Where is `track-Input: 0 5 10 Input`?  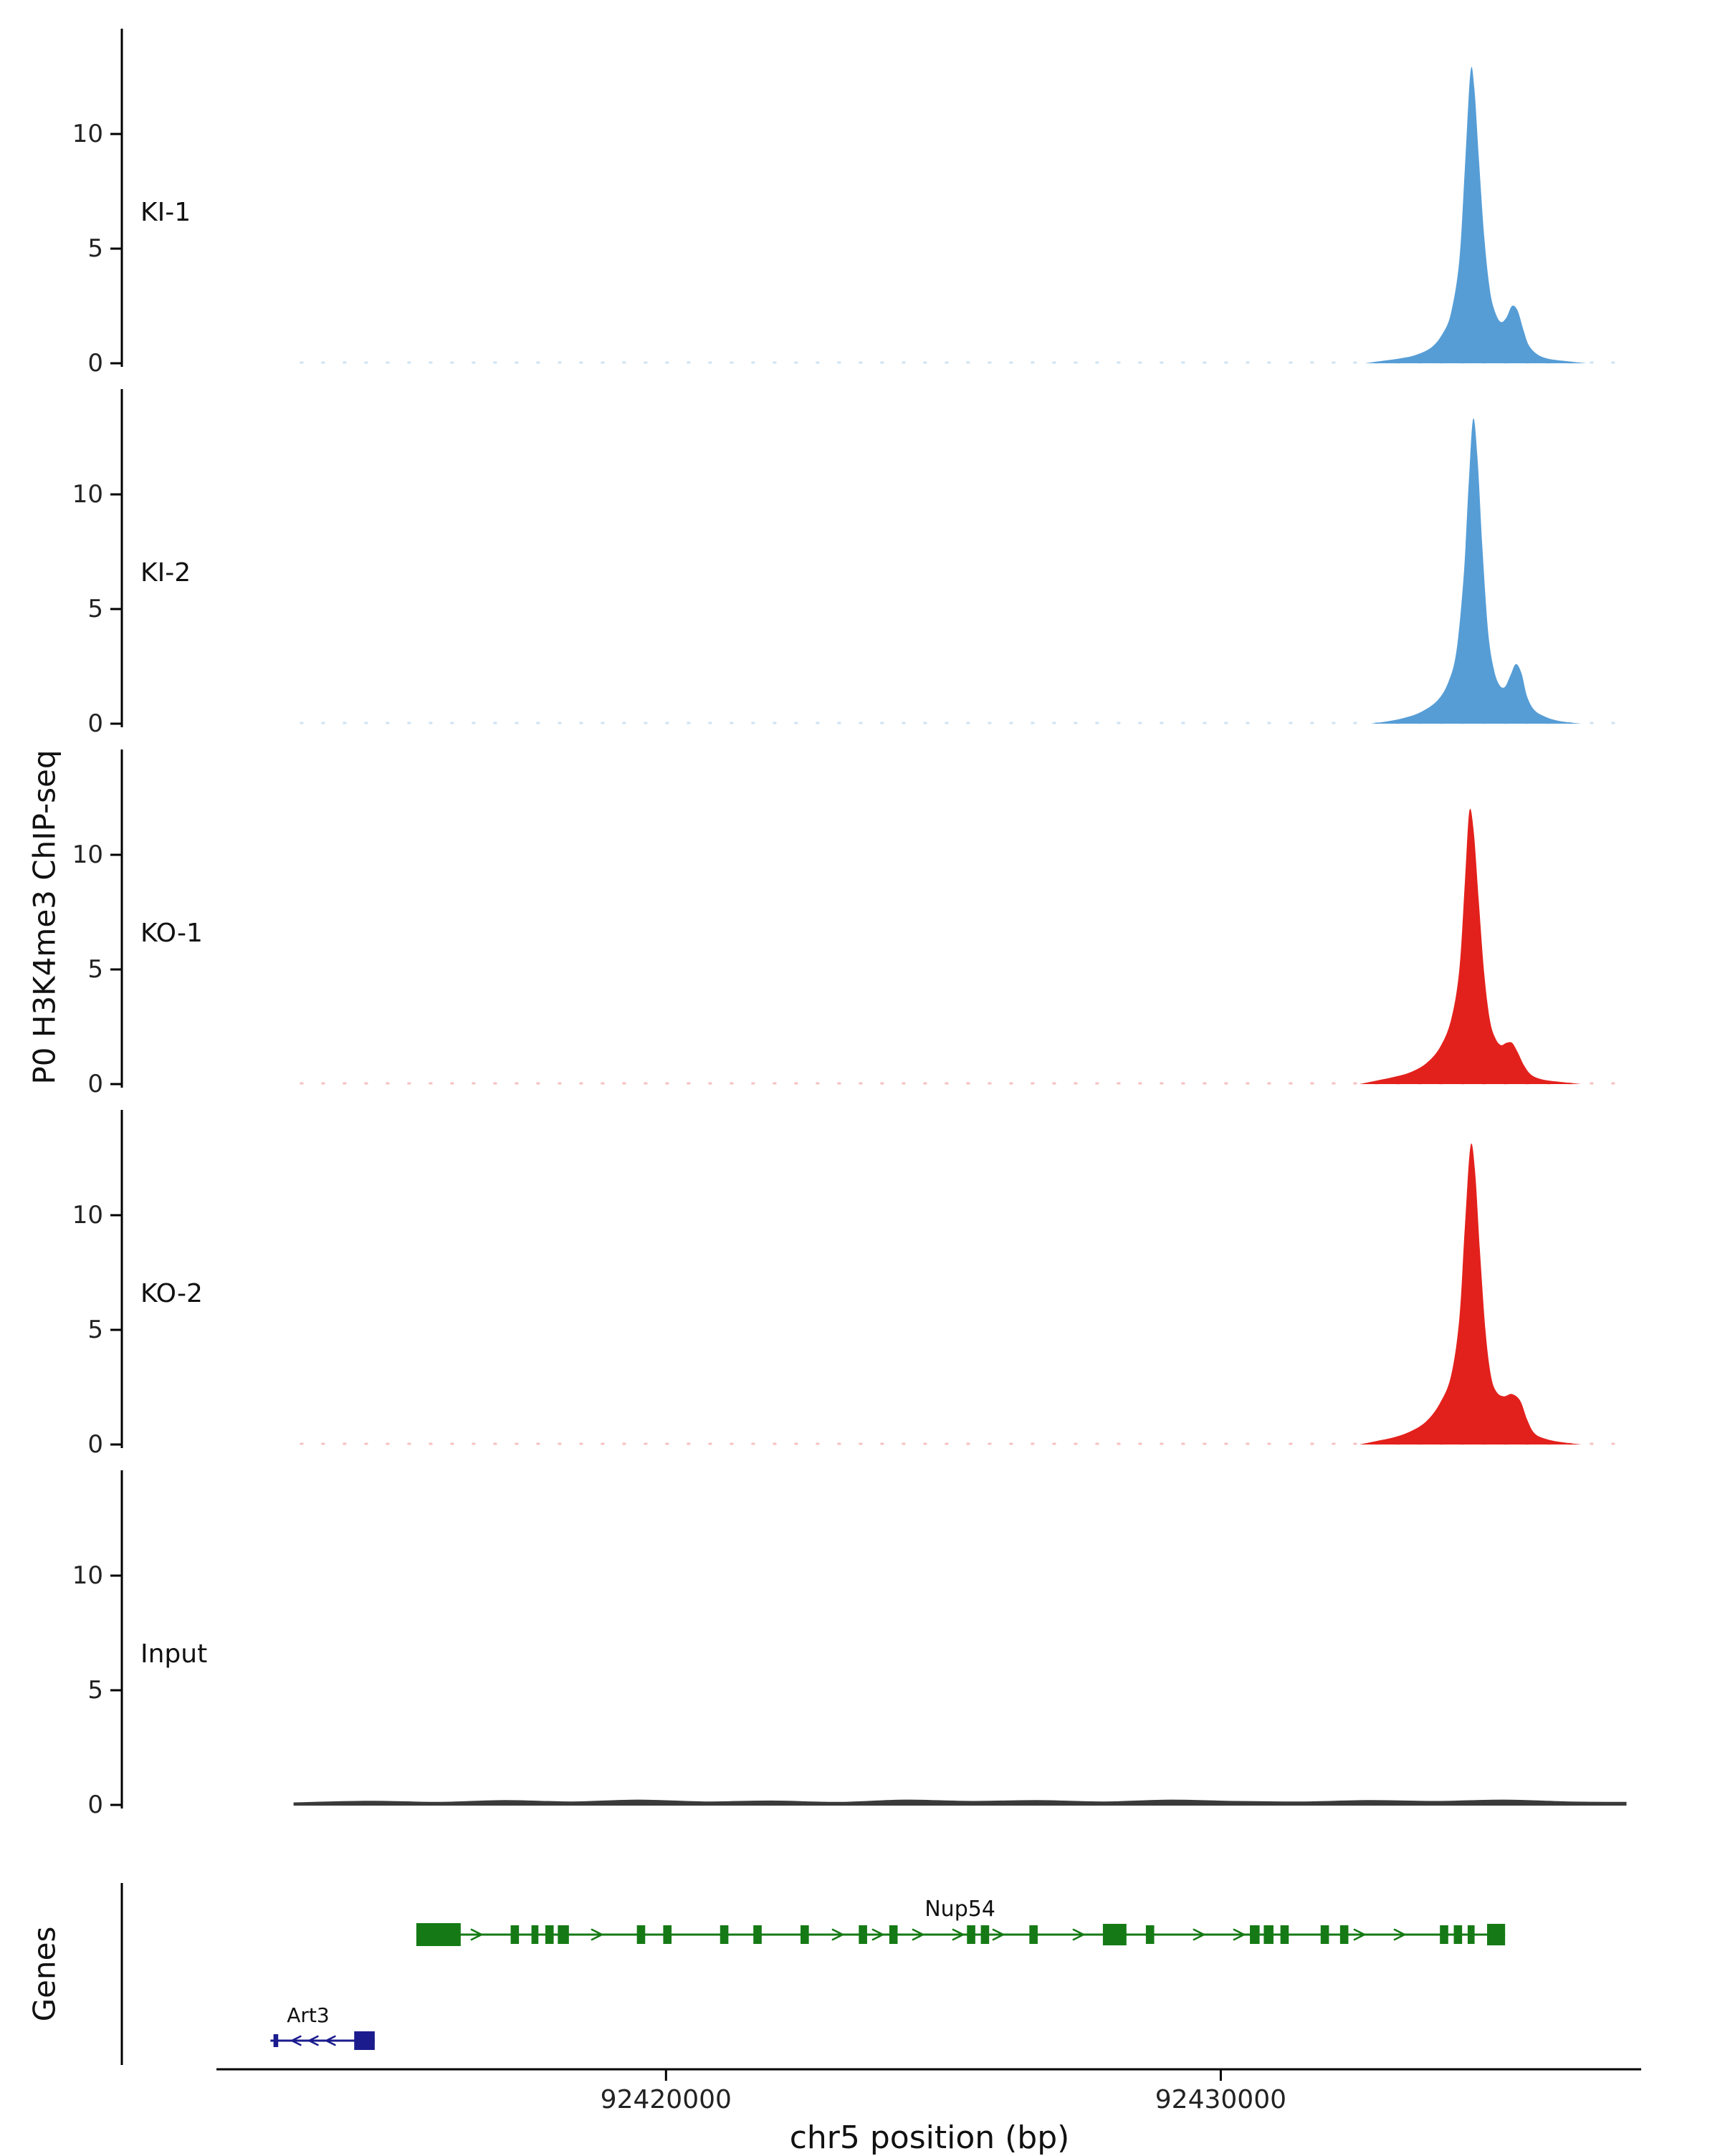 track-Input: 0 5 10 Input is located at coordinates (849, 1644).